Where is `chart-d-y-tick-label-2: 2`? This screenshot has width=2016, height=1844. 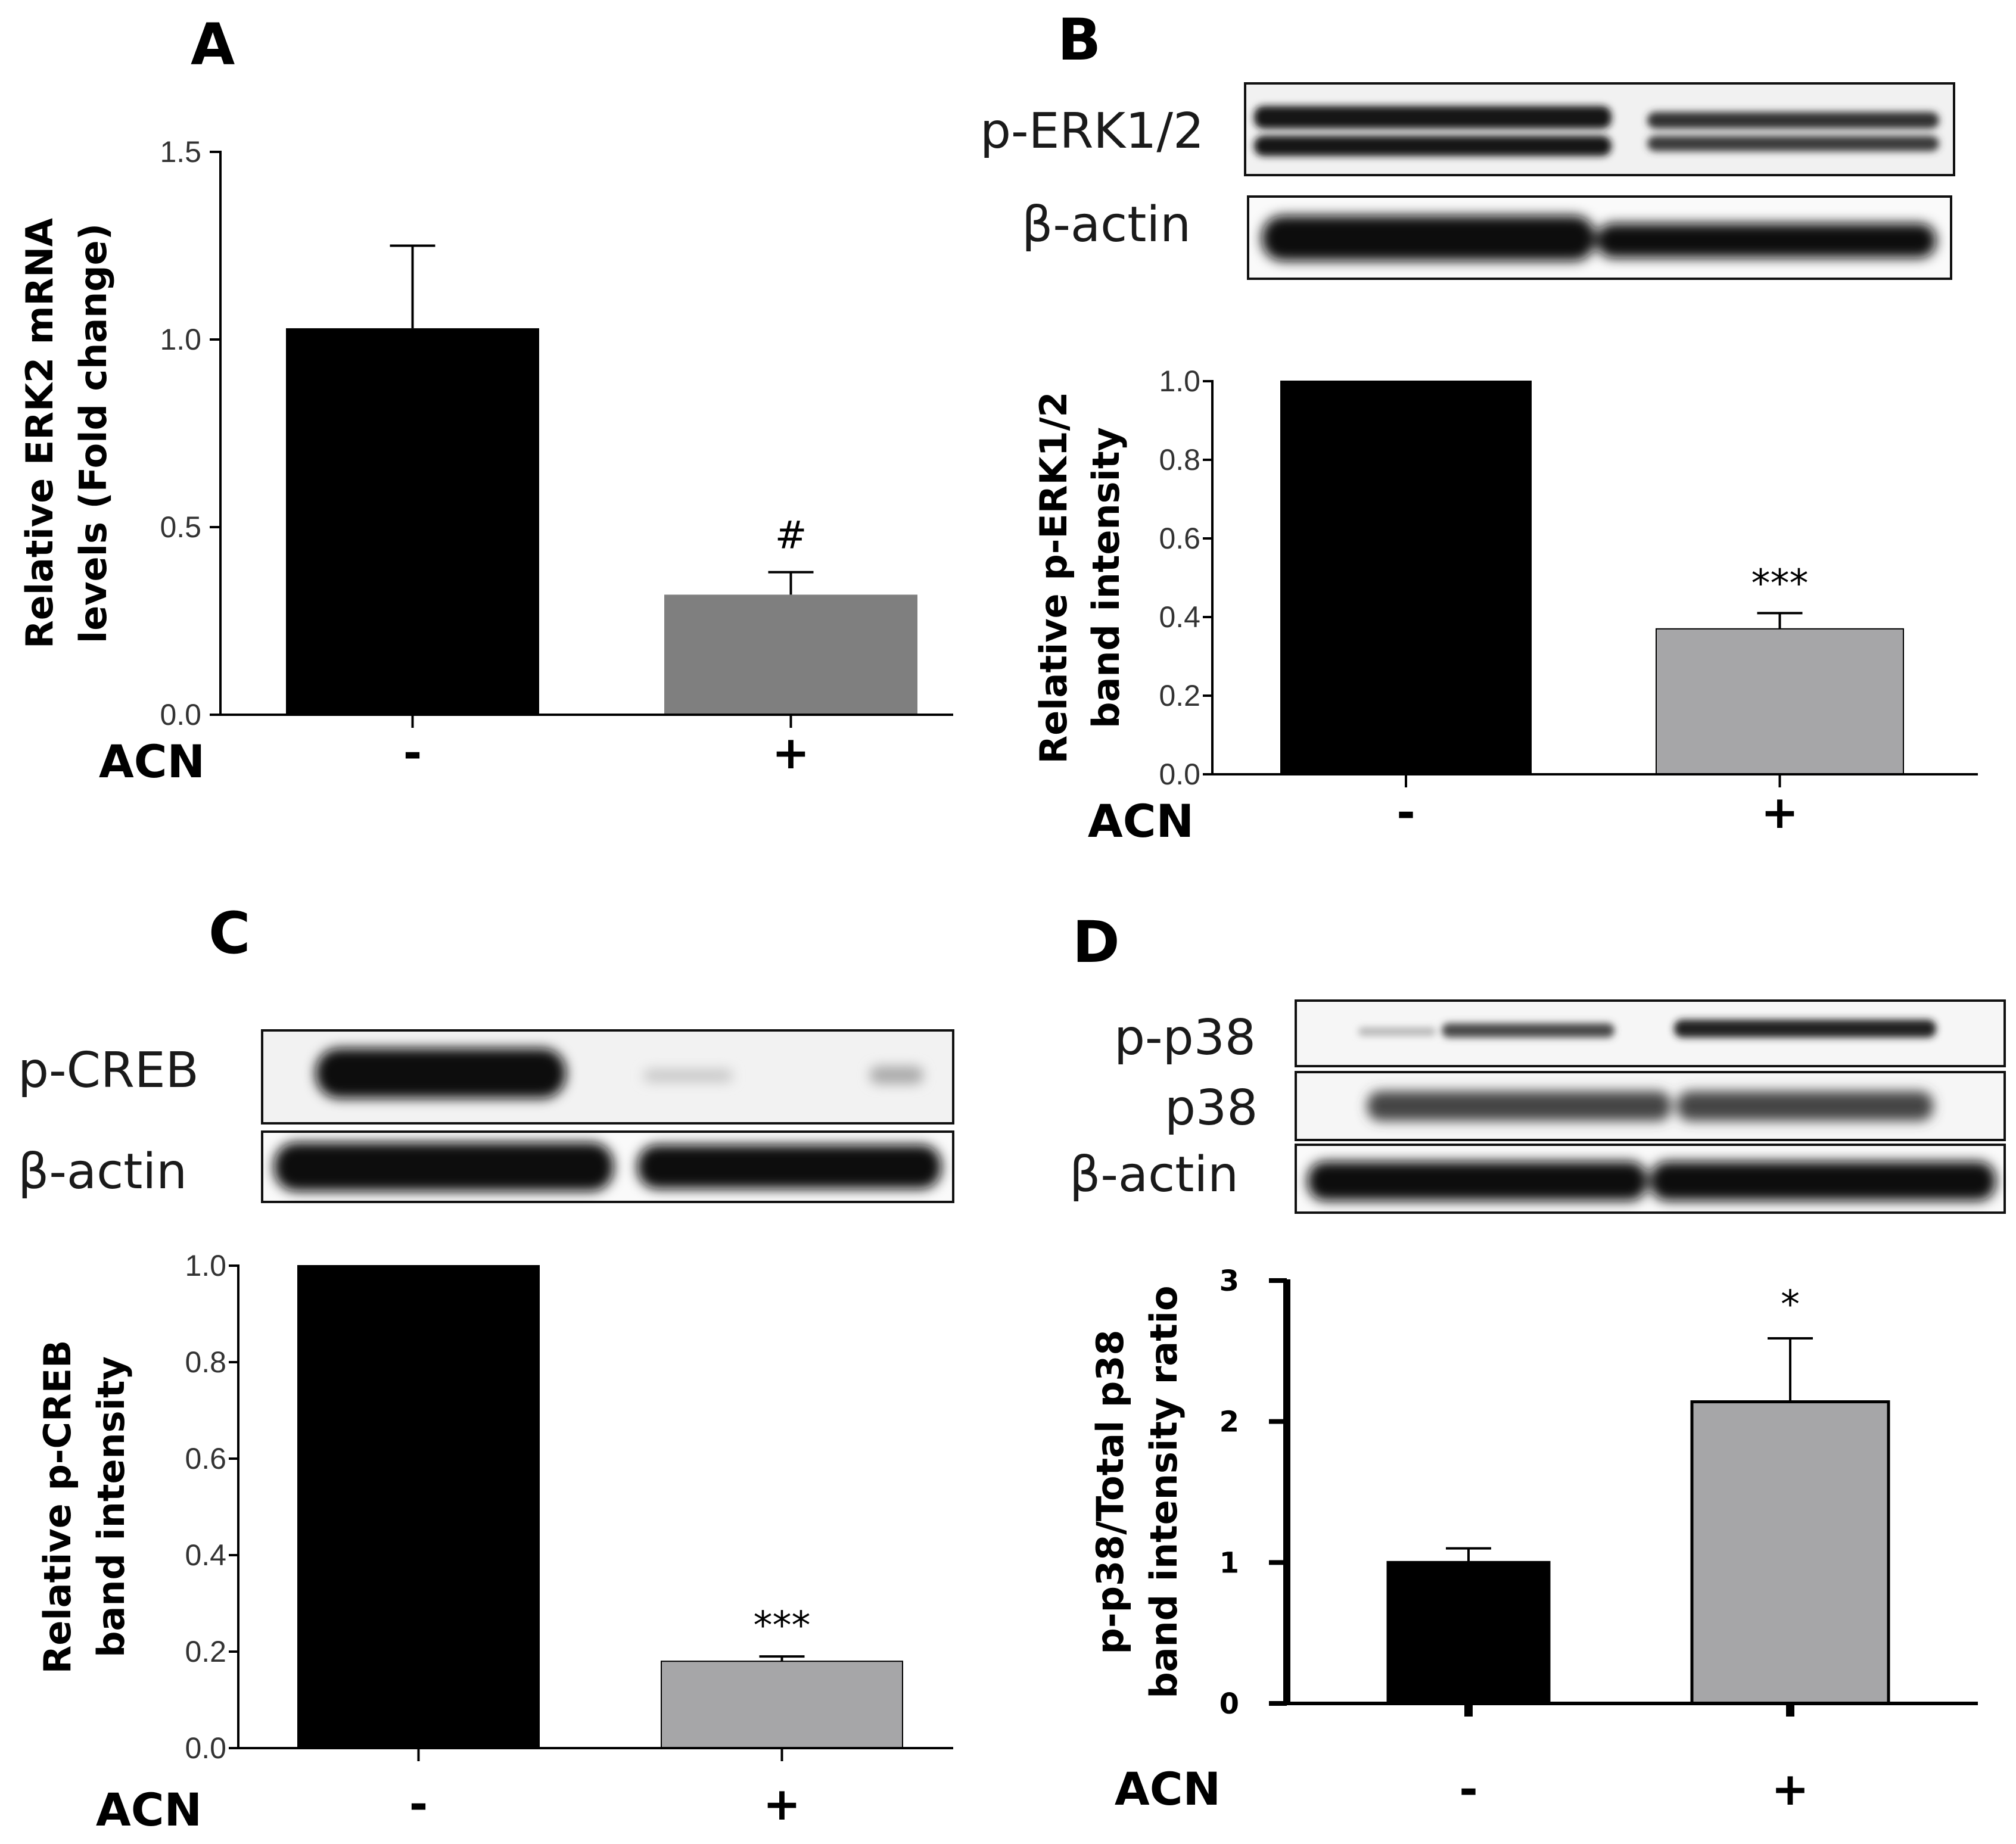 chart-d-y-tick-label-2: 2 is located at coordinates (1229, 1422).